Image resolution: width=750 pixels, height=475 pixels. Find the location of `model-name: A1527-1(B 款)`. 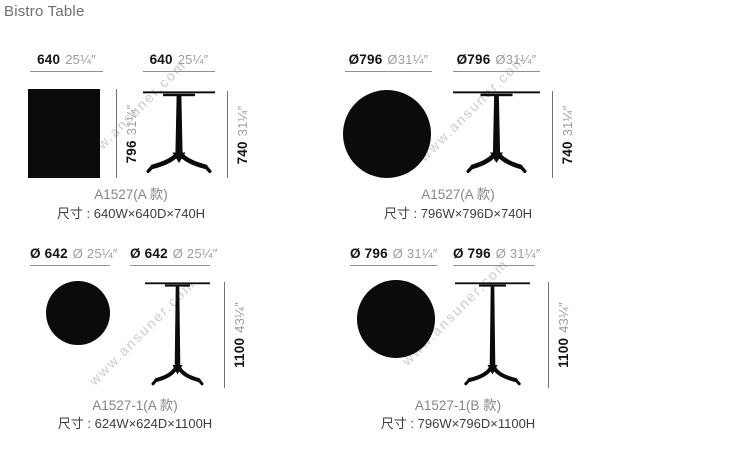

model-name: A1527-1(B 款) is located at coordinates (458, 405).